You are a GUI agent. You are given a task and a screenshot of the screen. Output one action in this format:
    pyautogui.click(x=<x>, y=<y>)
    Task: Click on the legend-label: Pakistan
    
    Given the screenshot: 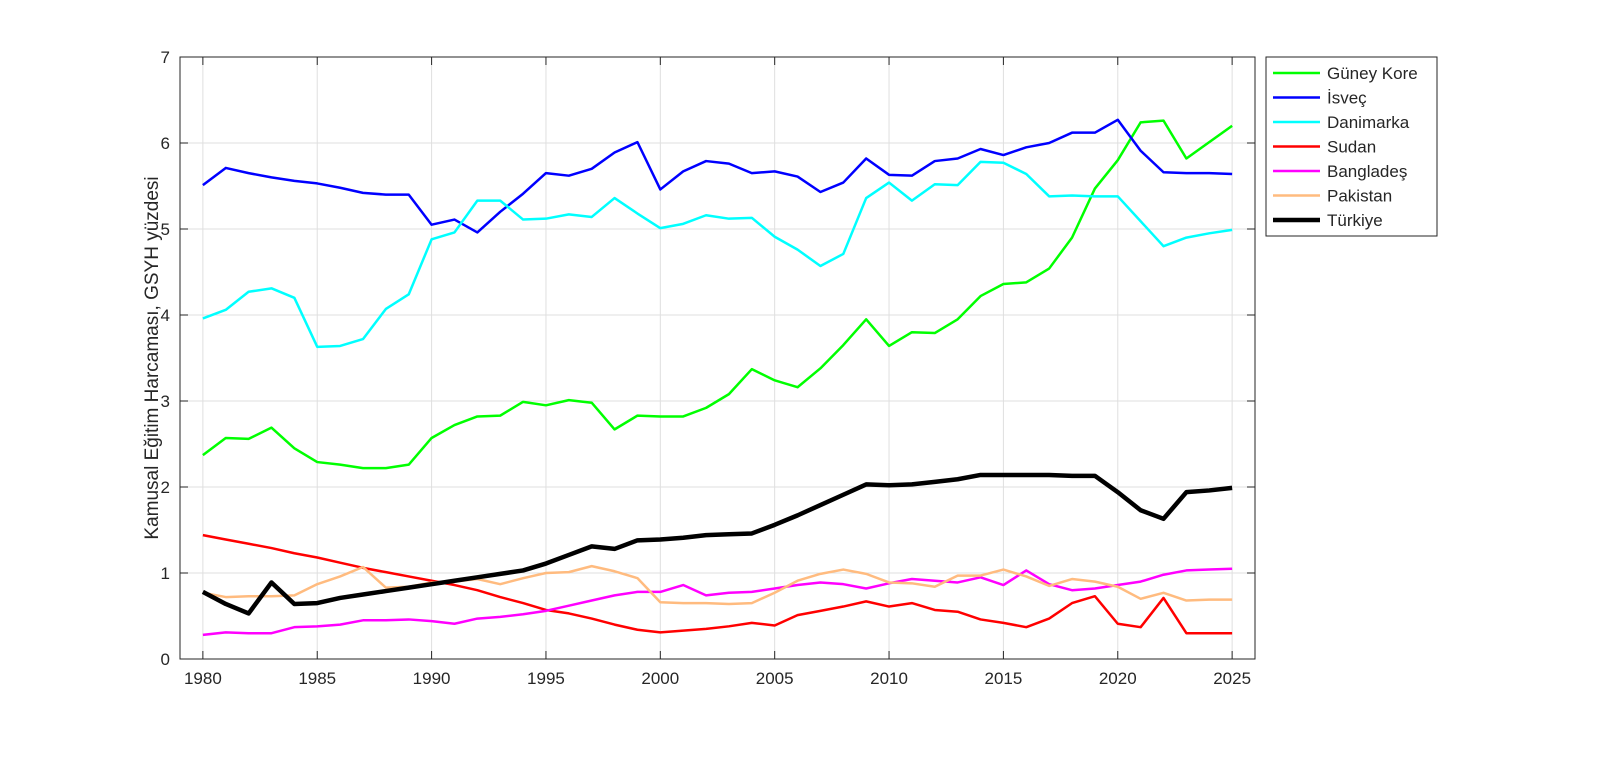 What is the action you would take?
    pyautogui.click(x=1359, y=196)
    